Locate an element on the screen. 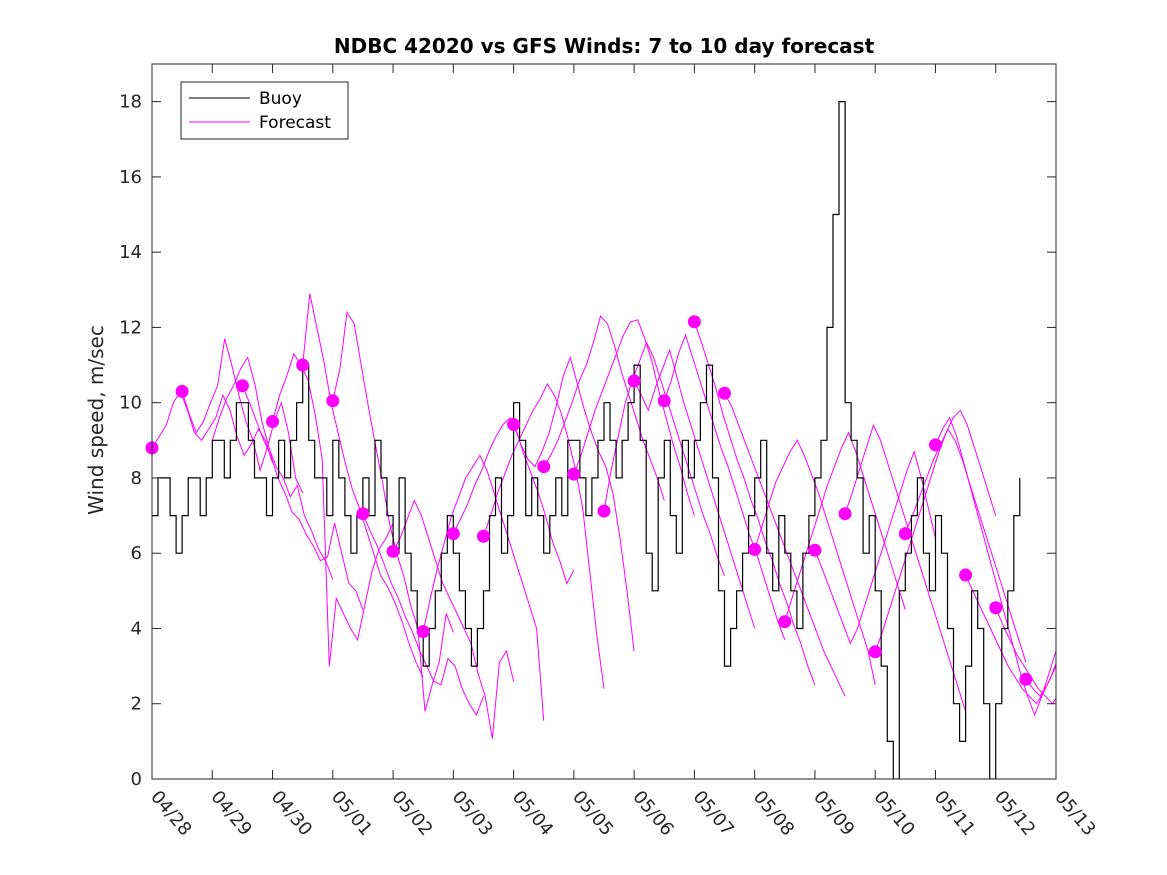 This screenshot has height=875, width=1167. y-axis-label: Wind speed, m/sec is located at coordinates (96, 420).